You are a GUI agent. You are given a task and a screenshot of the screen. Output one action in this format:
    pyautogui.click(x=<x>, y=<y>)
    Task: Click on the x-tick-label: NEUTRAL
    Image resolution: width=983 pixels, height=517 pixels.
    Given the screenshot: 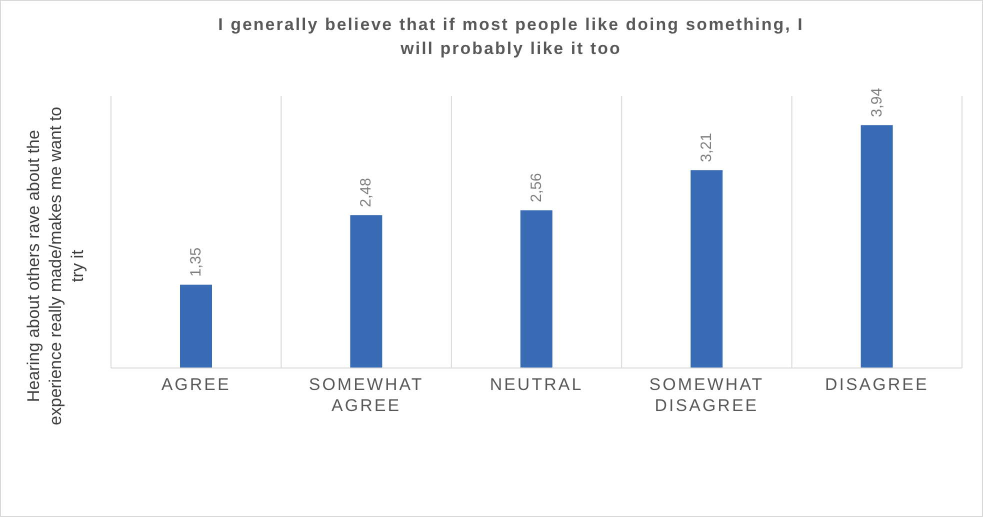 What is the action you would take?
    pyautogui.click(x=537, y=384)
    